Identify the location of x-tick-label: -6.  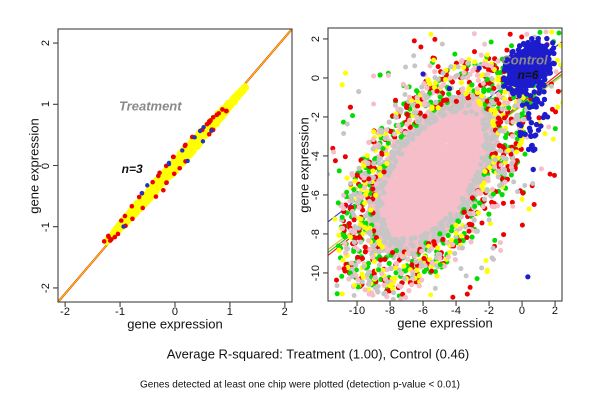
(423, 311).